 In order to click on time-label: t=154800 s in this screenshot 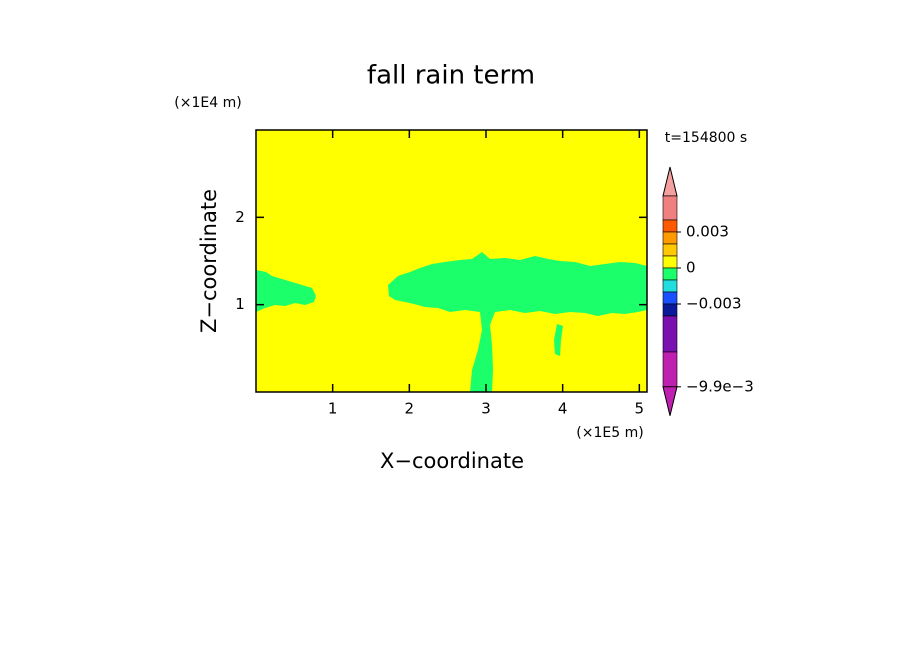, I will do `click(706, 138)`.